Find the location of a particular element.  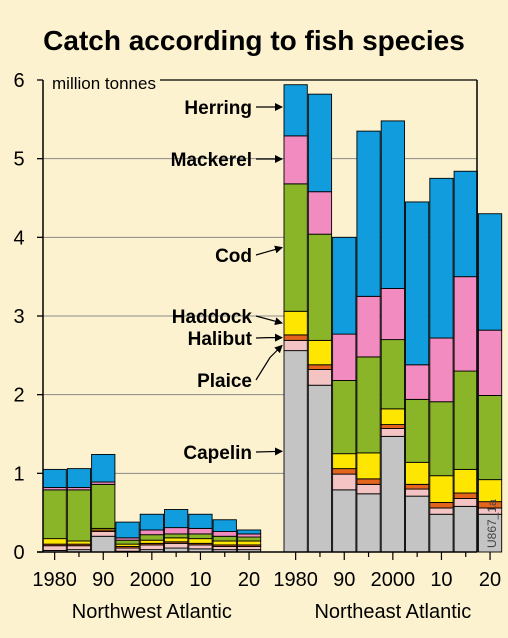

series-label: Cod is located at coordinates (233, 256).